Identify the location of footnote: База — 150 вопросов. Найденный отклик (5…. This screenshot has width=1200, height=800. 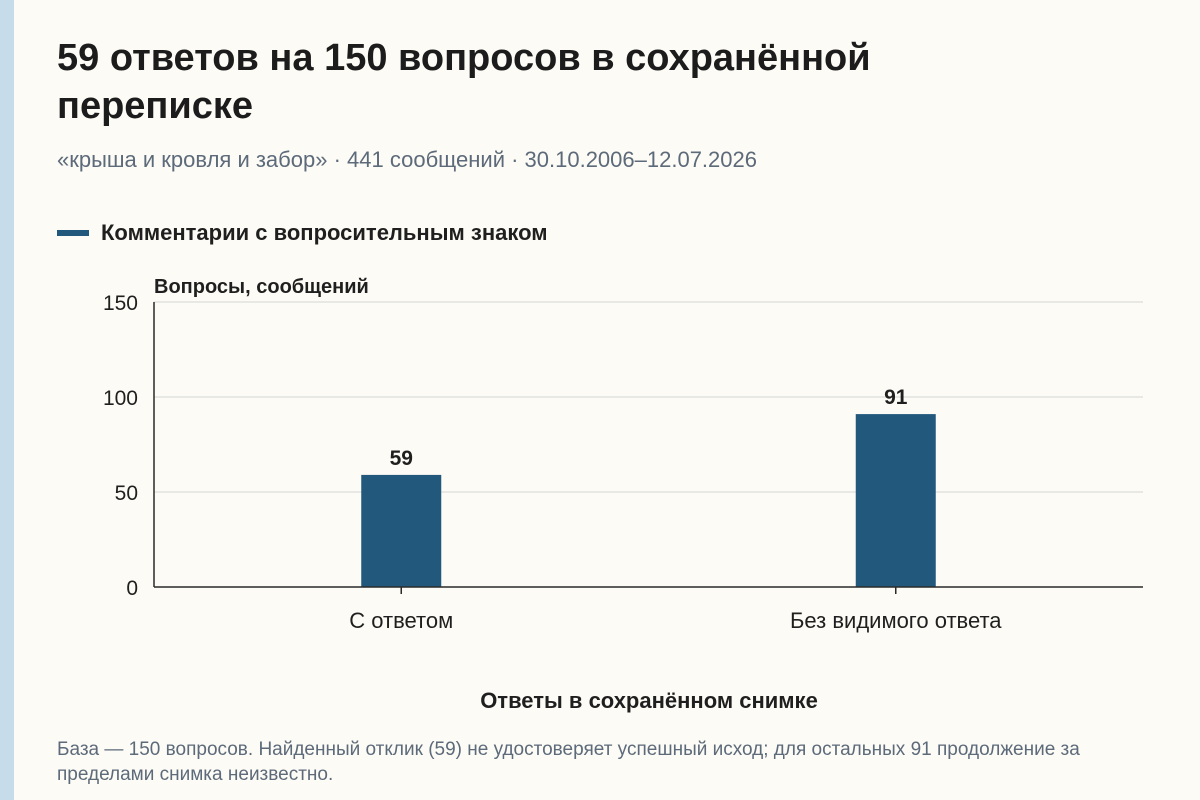
(568, 762).